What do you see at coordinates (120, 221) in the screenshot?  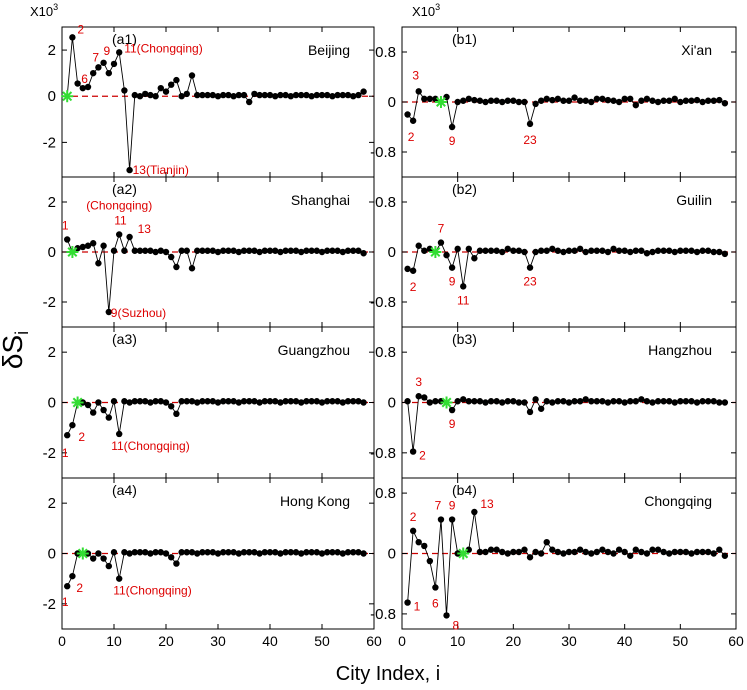 I see `point-annotation: 11` at bounding box center [120, 221].